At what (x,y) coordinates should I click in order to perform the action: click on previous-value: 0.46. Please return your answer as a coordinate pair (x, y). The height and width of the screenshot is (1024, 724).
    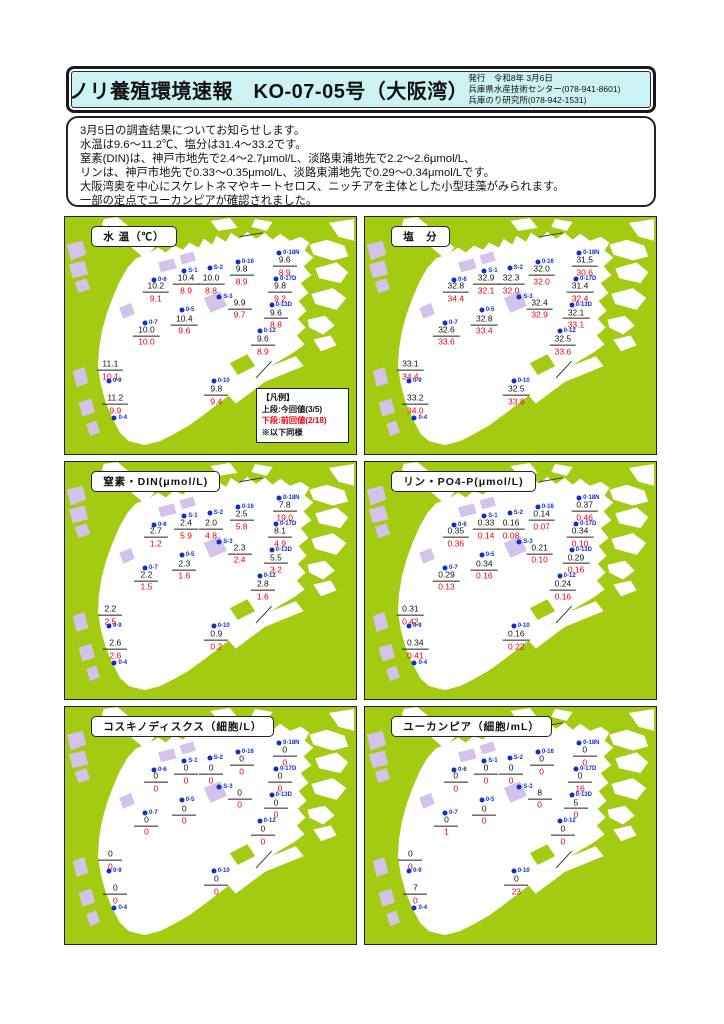
    Looking at the image, I should click on (584, 517).